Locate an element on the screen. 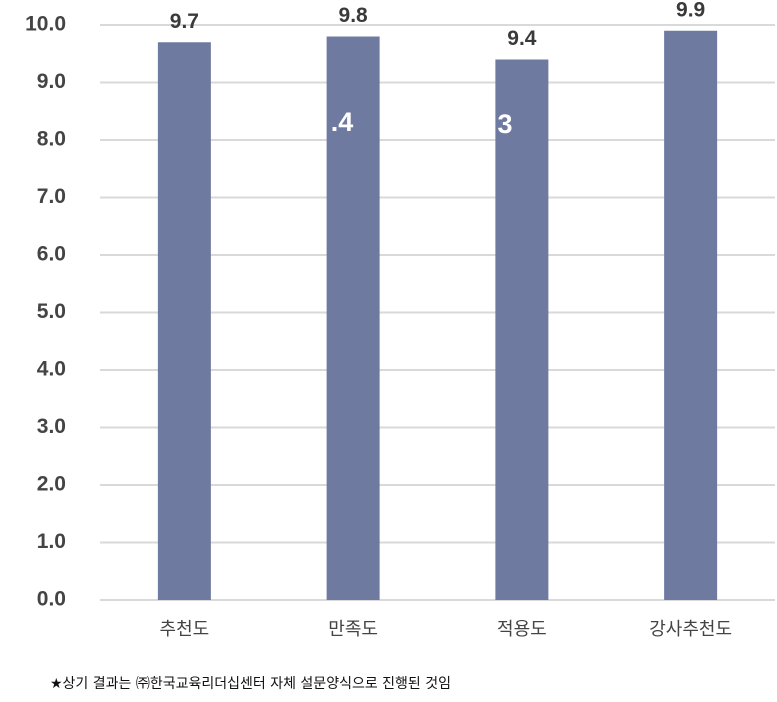 Image resolution: width=777 pixels, height=702 pixels. value-label: 9.8 is located at coordinates (354, 15).